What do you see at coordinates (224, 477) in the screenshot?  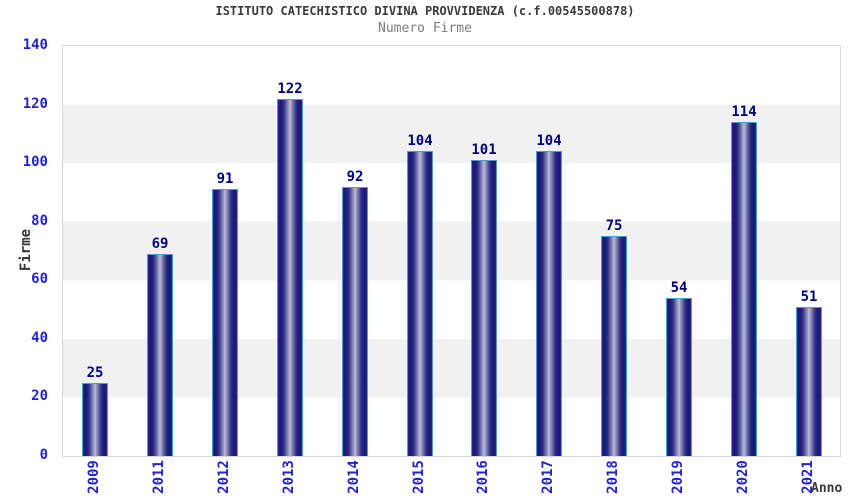 I see `x-tick-label: 2012` at bounding box center [224, 477].